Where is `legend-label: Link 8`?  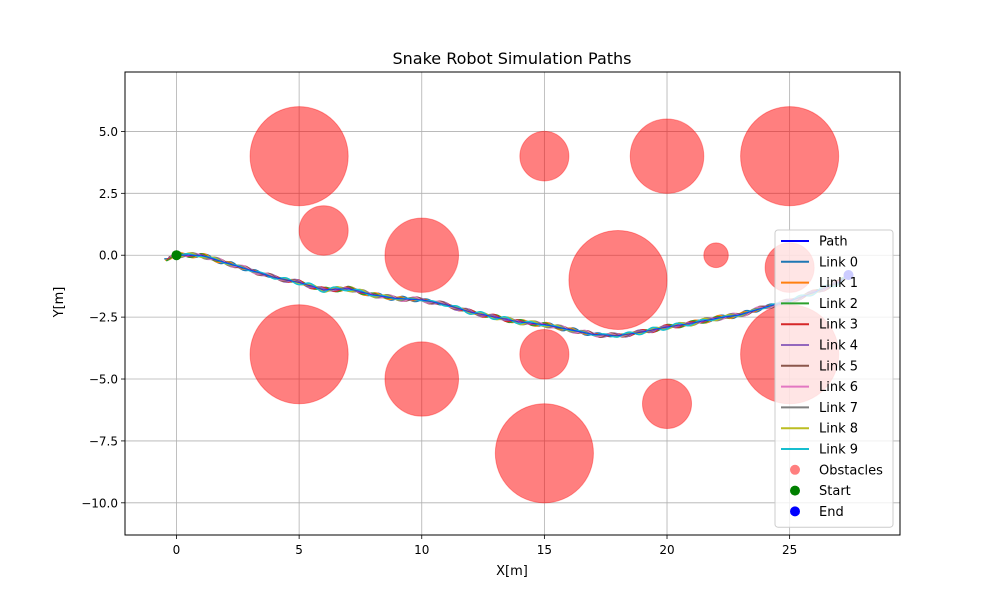
legend-label: Link 8 is located at coordinates (838, 429).